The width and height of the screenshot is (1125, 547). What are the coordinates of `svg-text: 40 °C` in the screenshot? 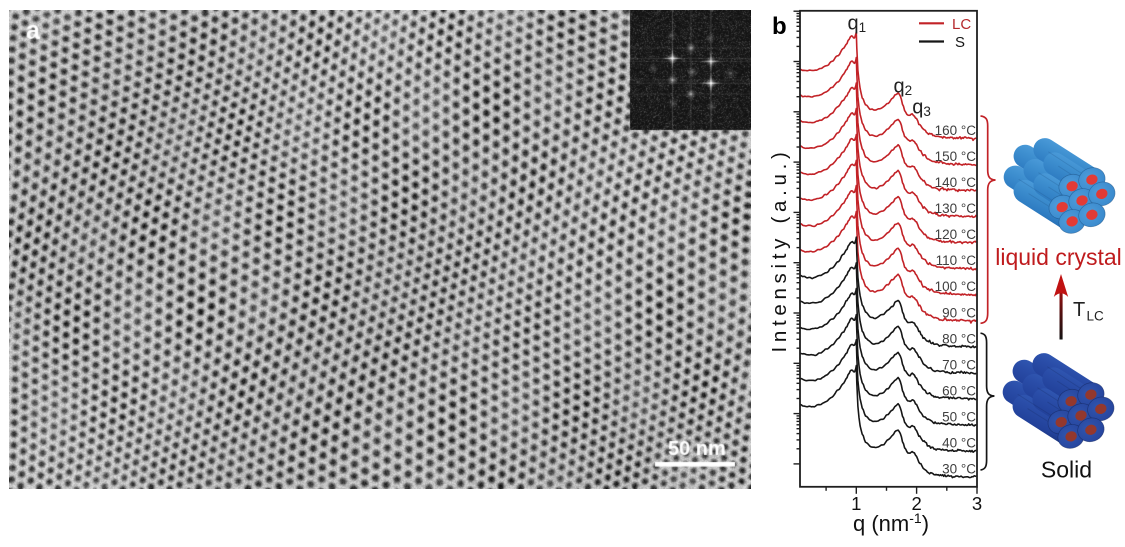 It's located at (959, 443).